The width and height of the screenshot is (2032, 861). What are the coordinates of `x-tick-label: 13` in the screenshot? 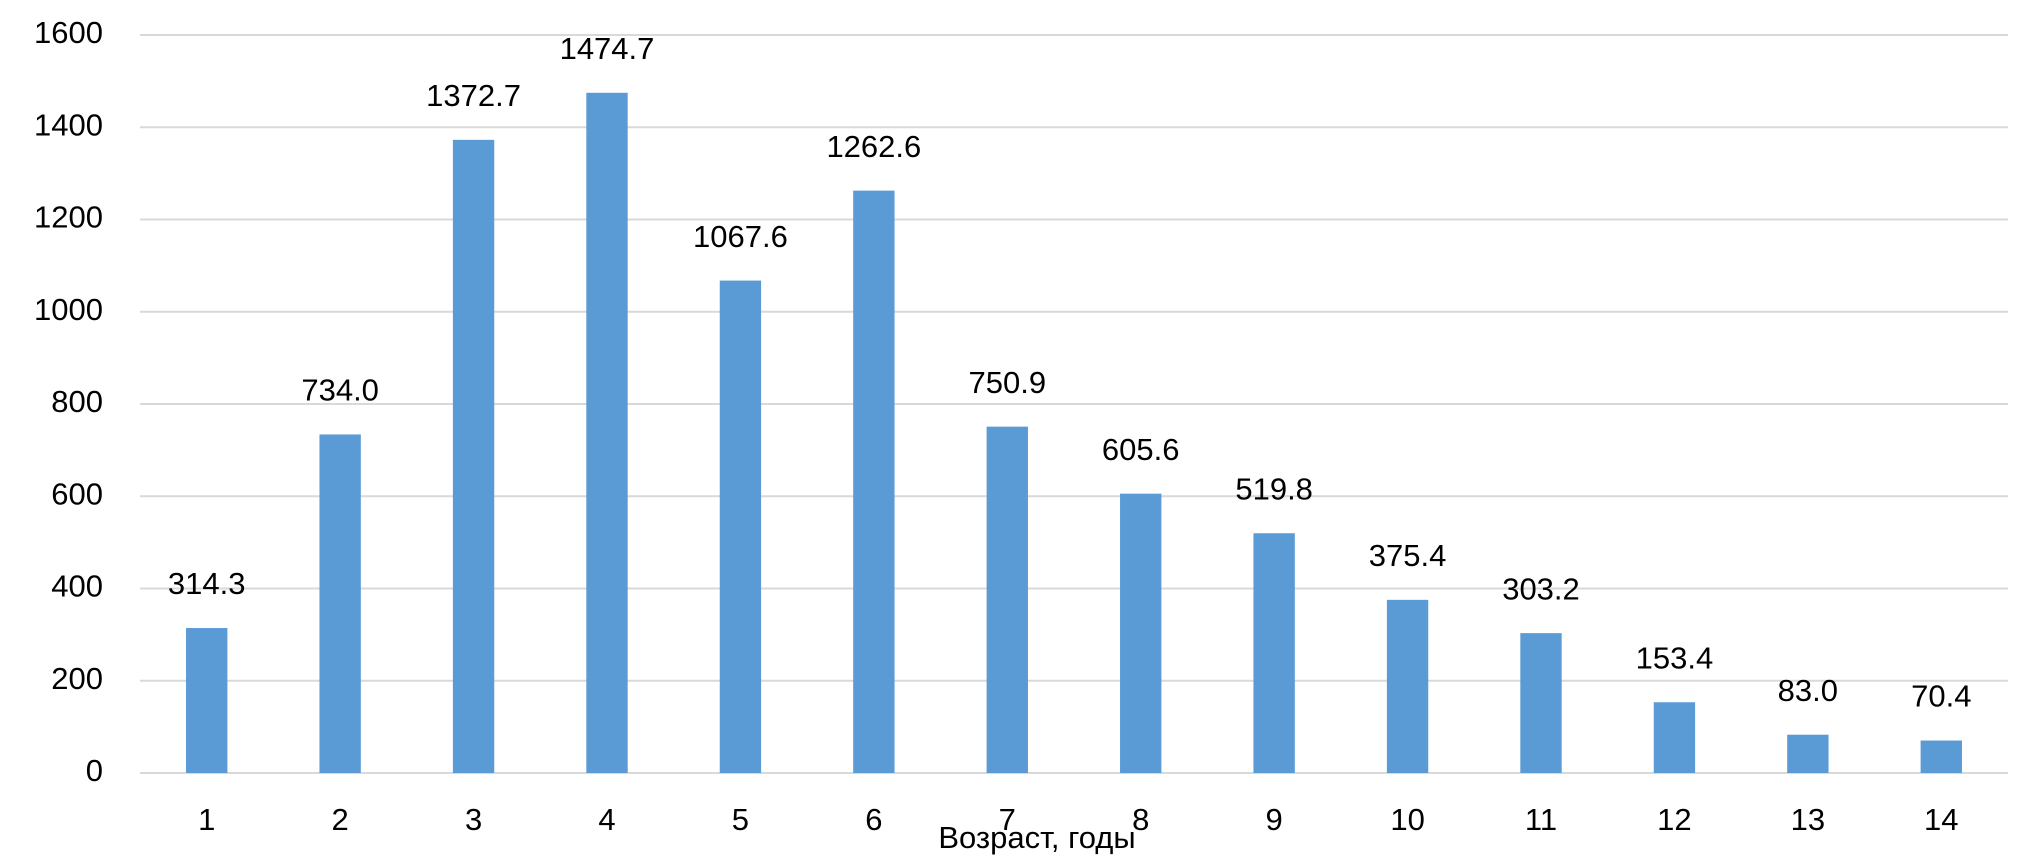 It's located at (1808, 819).